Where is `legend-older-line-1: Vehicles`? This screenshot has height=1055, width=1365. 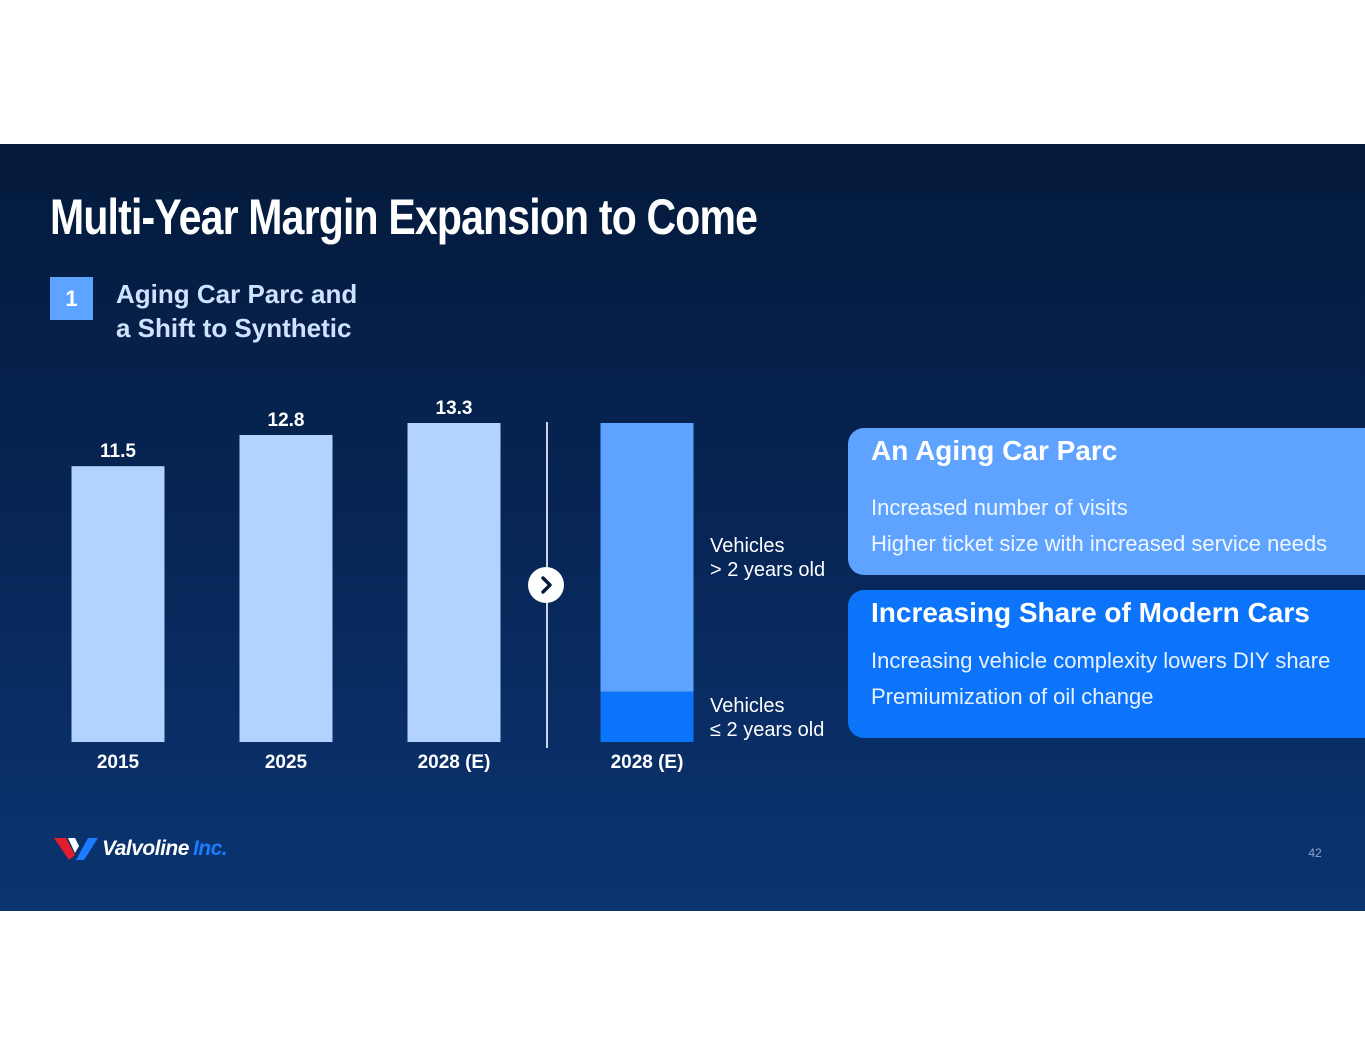 legend-older-line-1: Vehicles is located at coordinates (747, 546).